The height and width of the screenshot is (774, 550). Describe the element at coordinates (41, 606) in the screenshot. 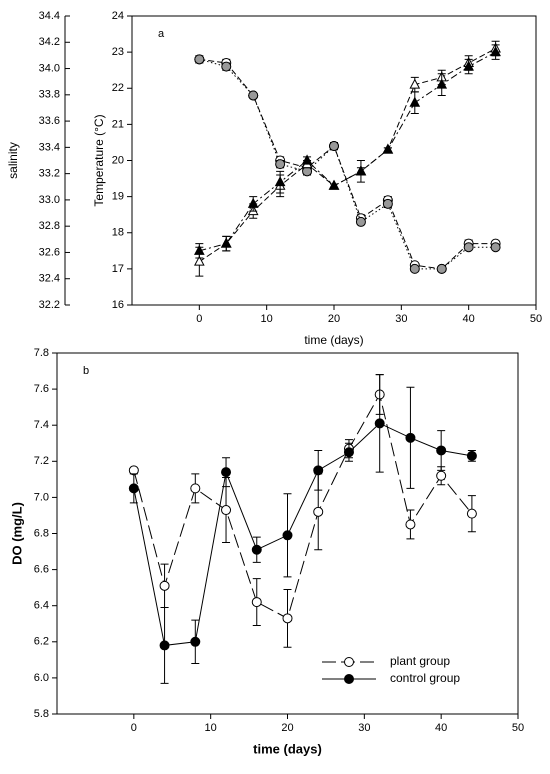

I see `y-tick-label: 6.4` at that location.